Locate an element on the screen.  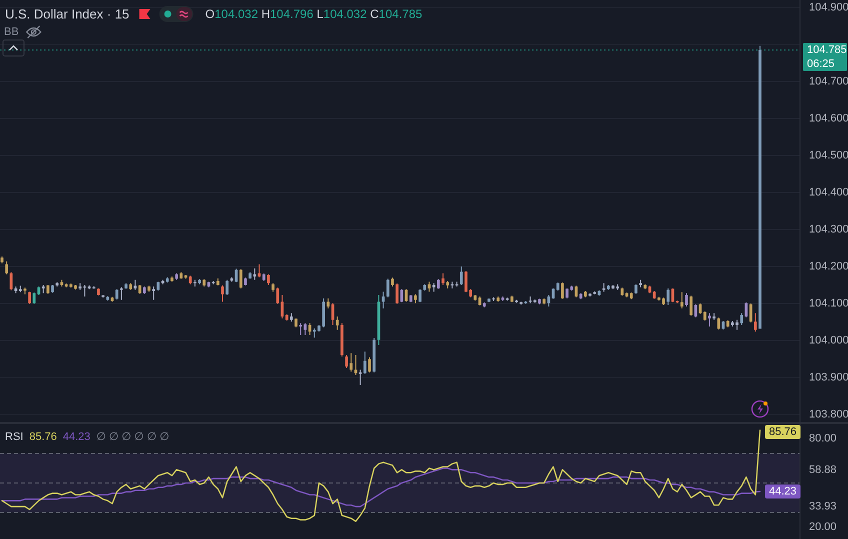
y-tick-label: 80.00 is located at coordinates (823, 438).